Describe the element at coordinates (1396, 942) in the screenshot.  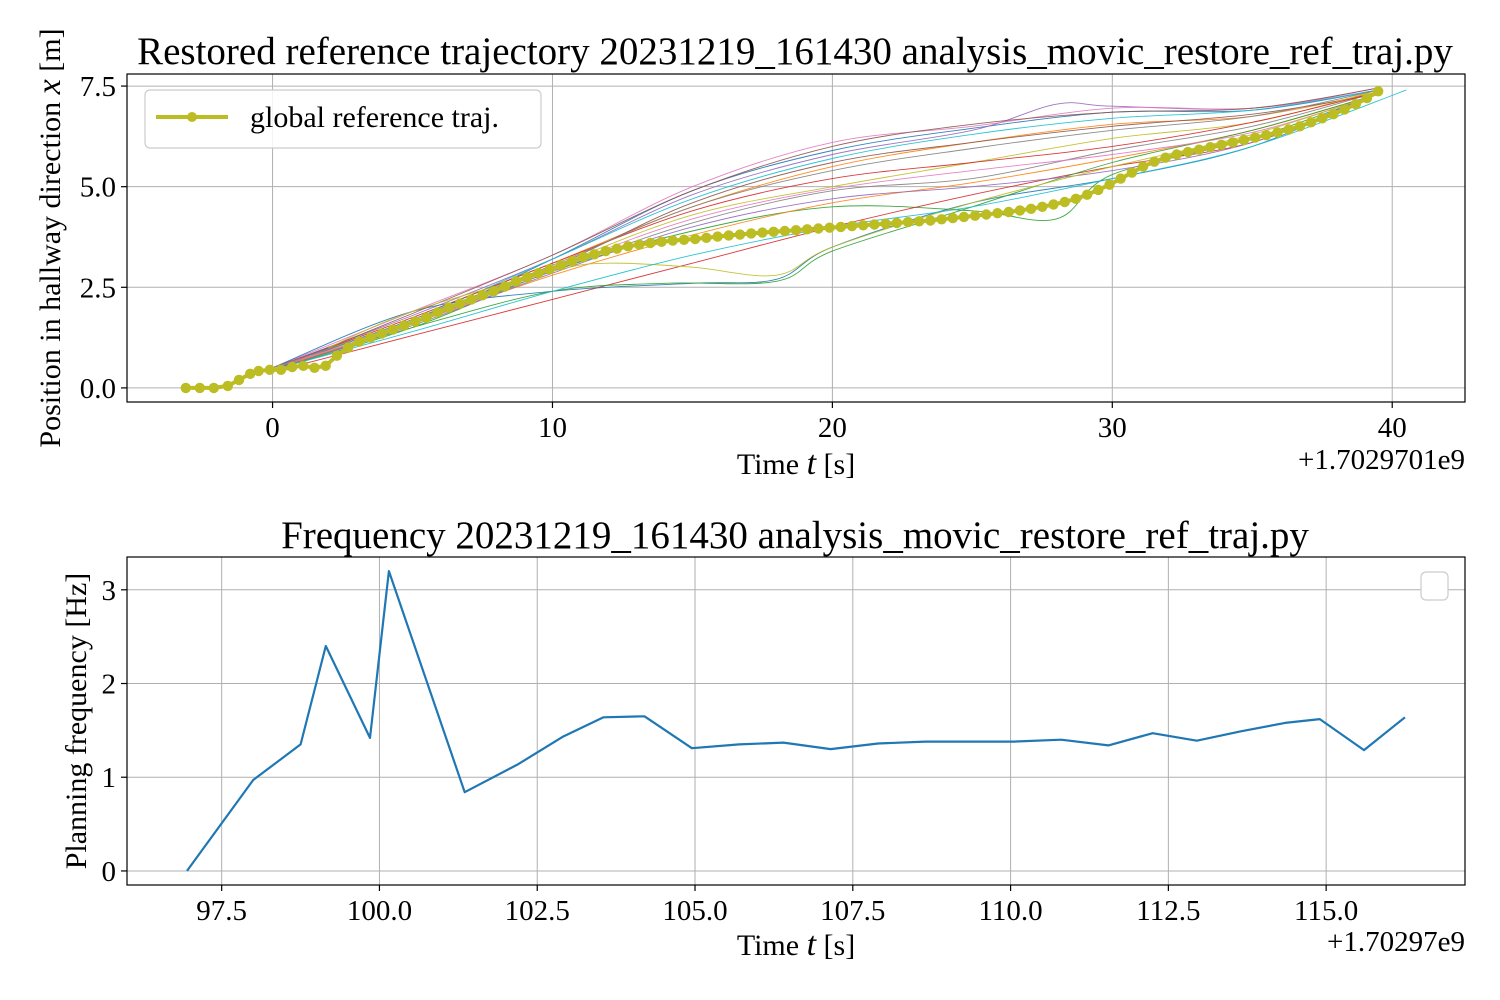
I see `frequency-x-offset: +1.70297e9` at that location.